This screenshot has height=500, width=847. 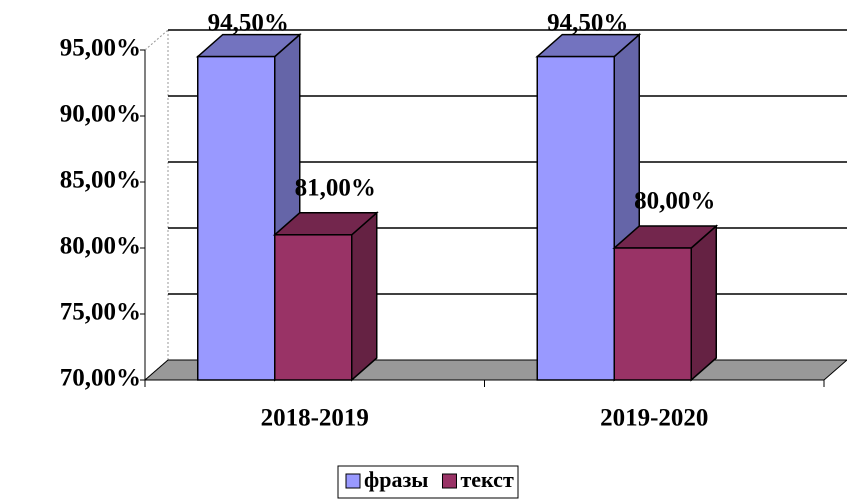 I want to click on value-label: 81,00%, so click(x=335, y=188).